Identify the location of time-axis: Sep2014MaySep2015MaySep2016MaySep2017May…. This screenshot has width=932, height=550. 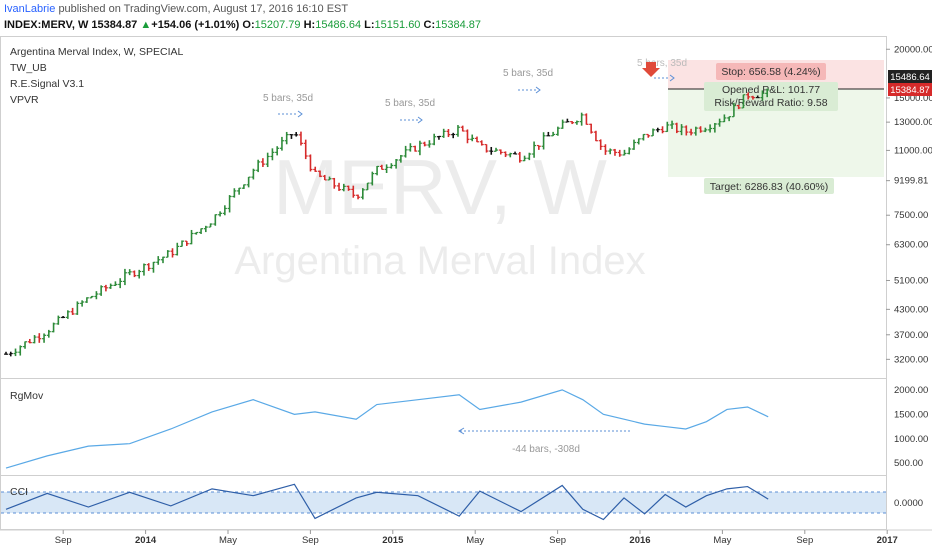
(493, 538).